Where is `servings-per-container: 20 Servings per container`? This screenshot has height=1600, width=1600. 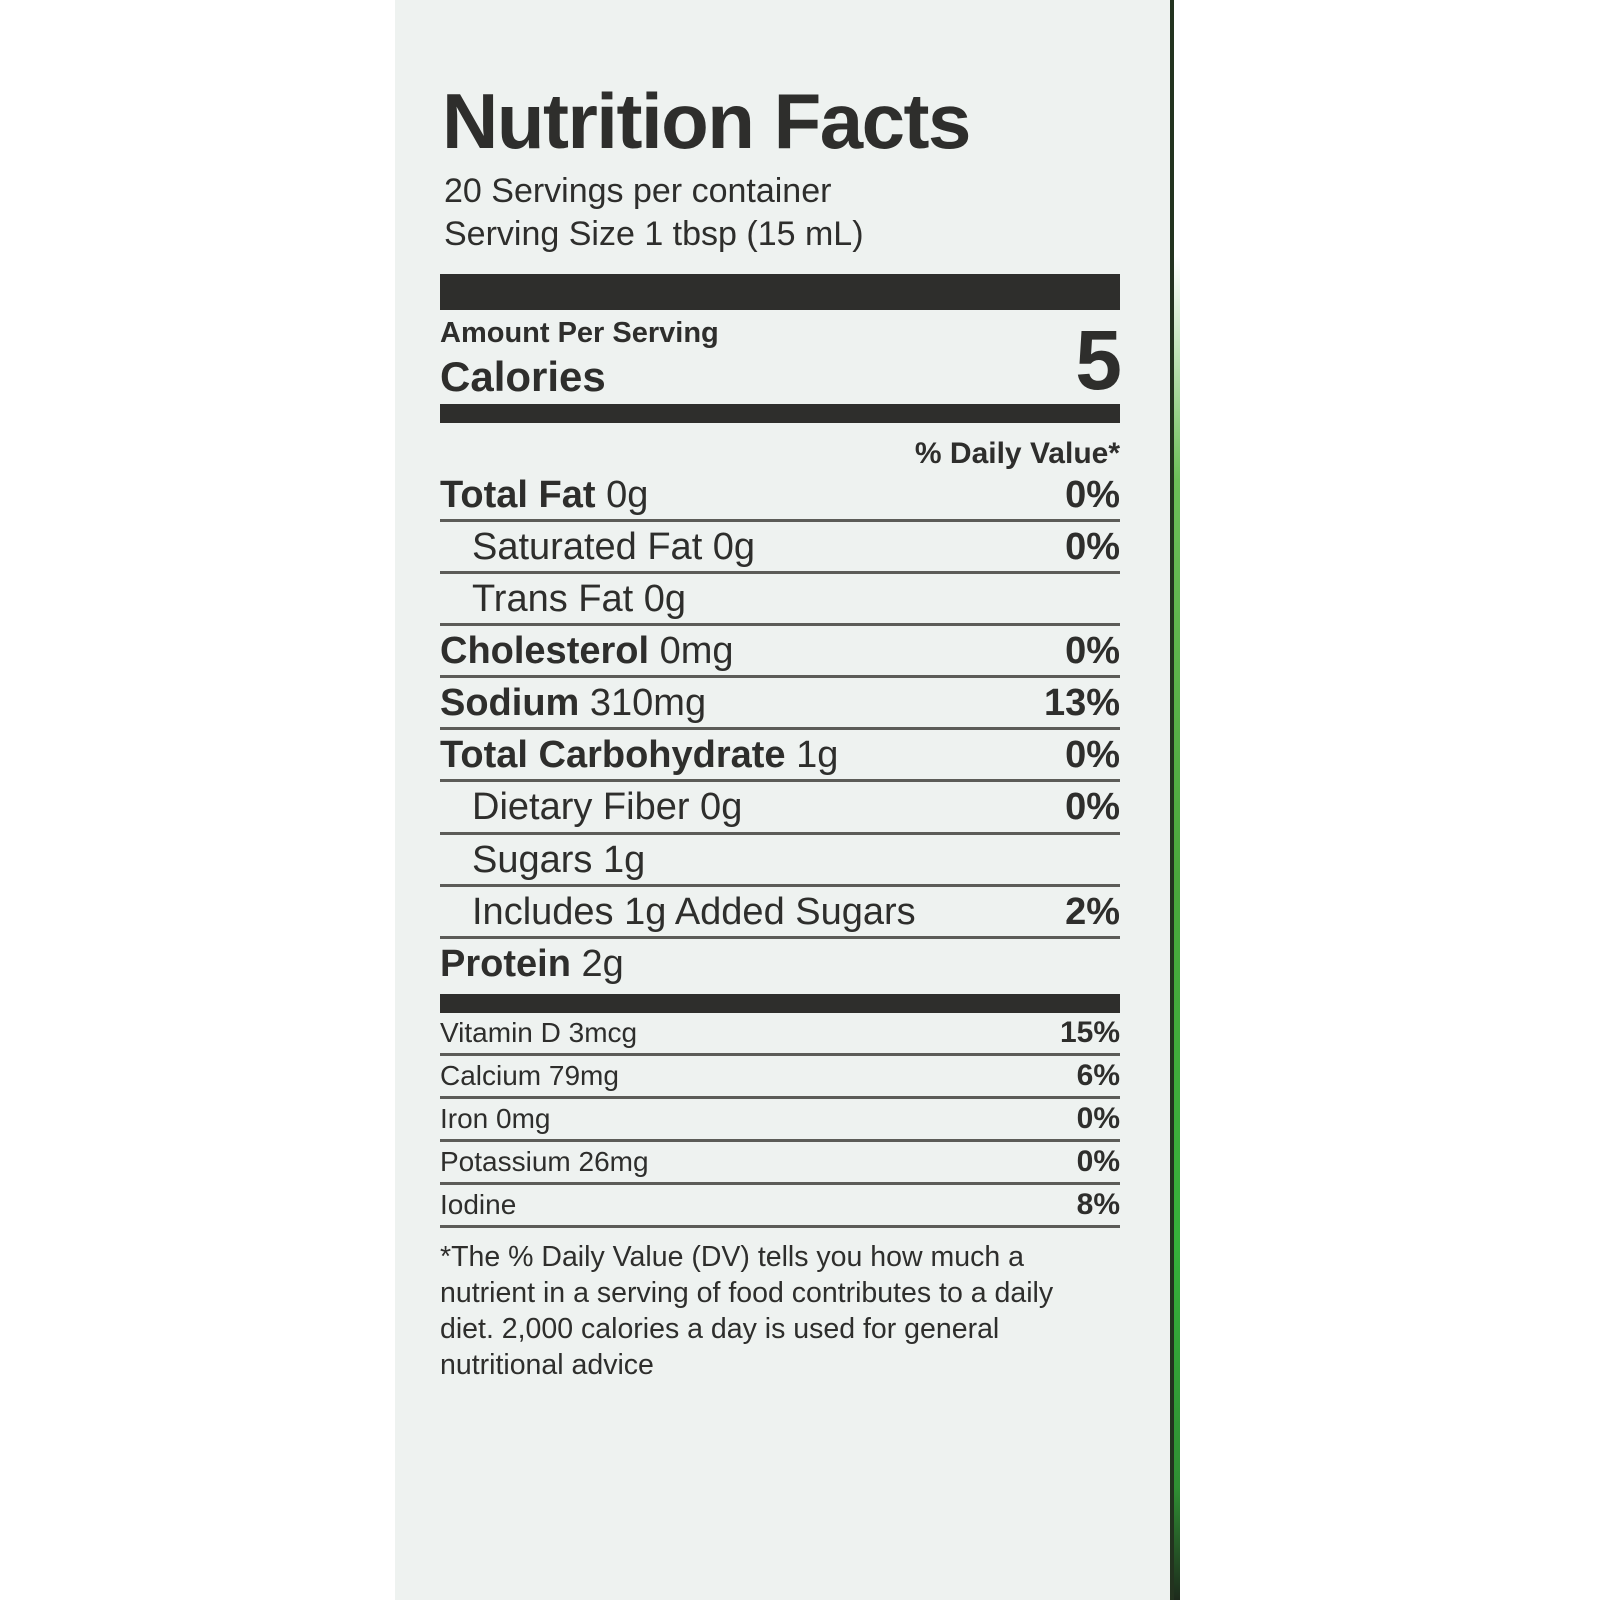
servings-per-container: 20 Servings per container is located at coordinates (638, 191).